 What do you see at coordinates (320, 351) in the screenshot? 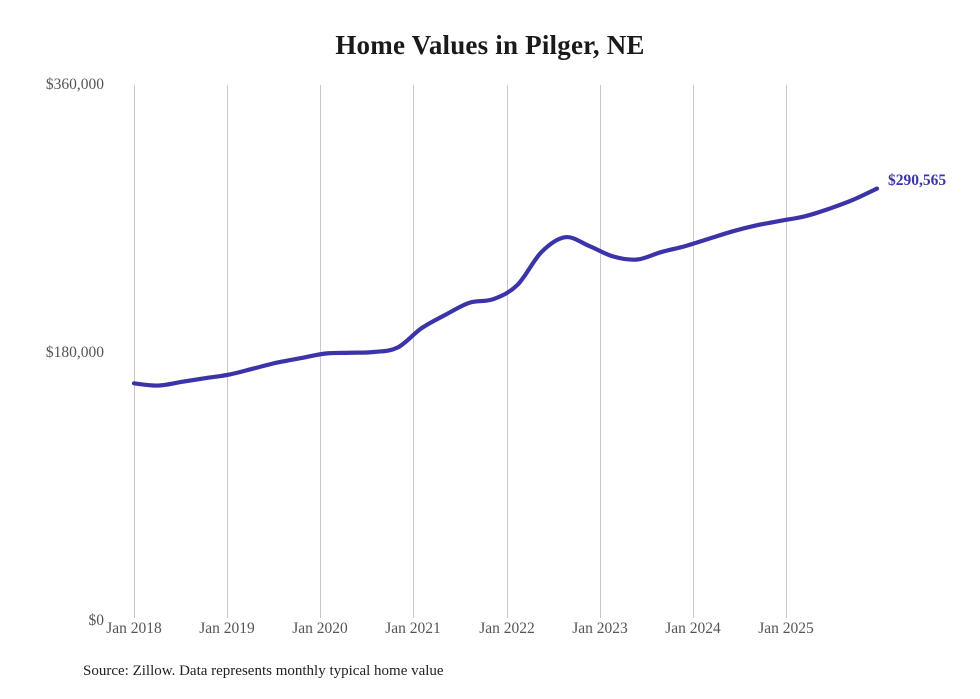
I see `gridline-jan-2020` at bounding box center [320, 351].